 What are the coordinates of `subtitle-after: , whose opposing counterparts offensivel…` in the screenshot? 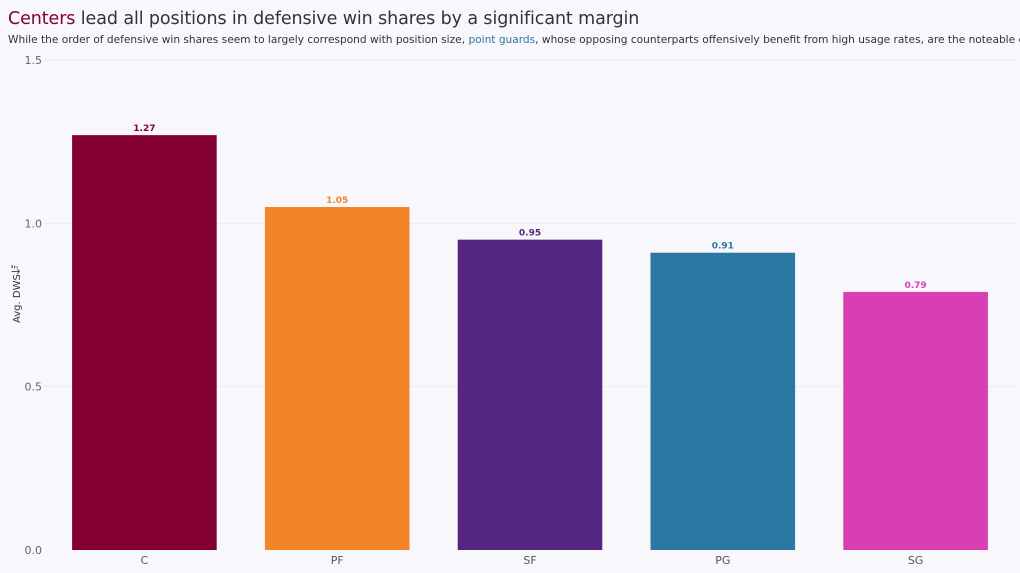 It's located at (777, 40).